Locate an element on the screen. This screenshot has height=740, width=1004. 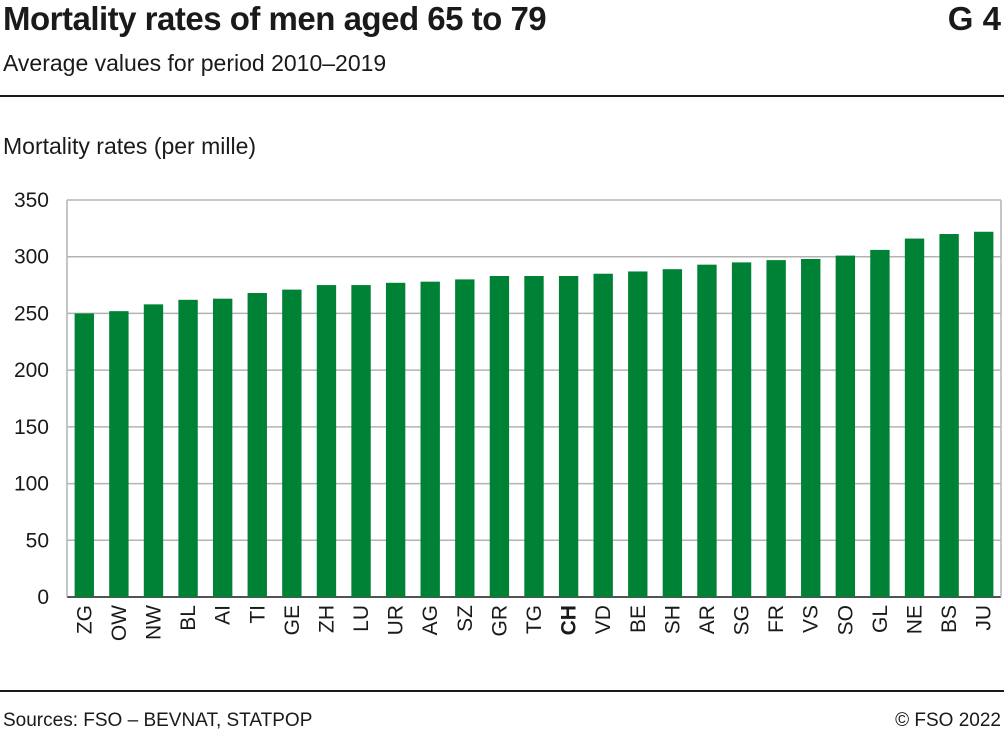
bar-gr is located at coordinates (499, 436).